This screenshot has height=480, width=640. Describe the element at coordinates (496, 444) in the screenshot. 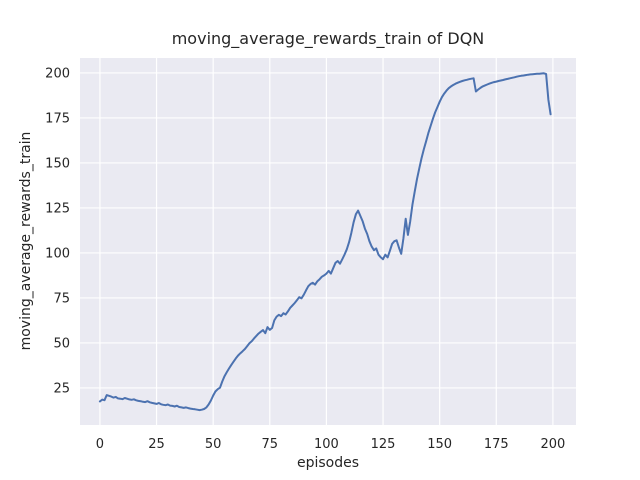

I see `x-tick-label: 175` at that location.